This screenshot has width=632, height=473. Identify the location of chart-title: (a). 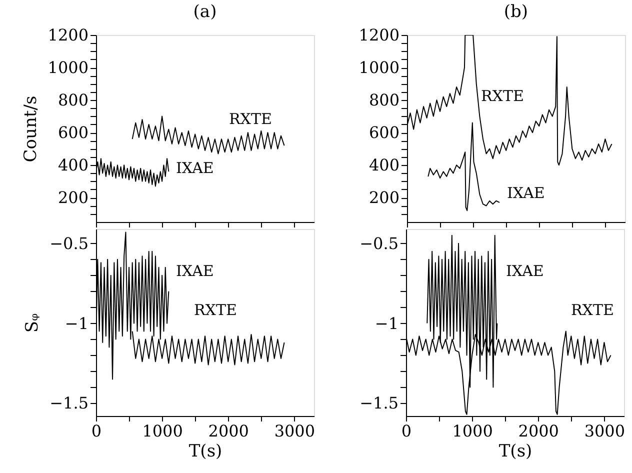
(205, 12).